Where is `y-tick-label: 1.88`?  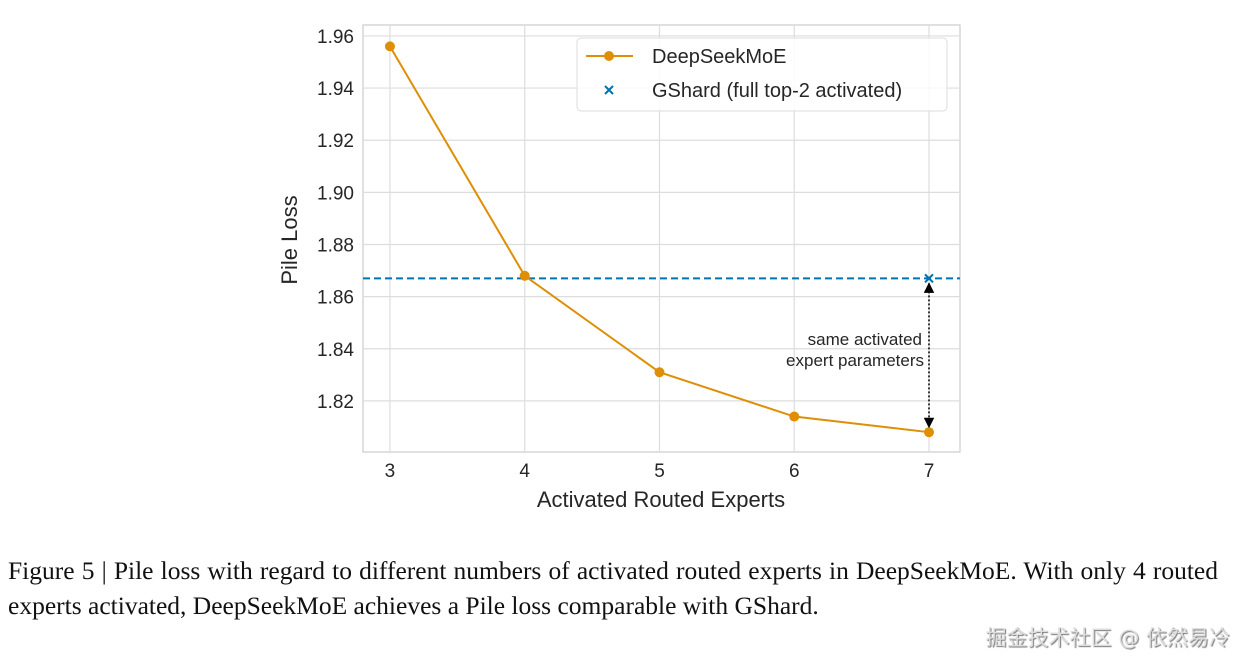
y-tick-label: 1.88 is located at coordinates (335, 245).